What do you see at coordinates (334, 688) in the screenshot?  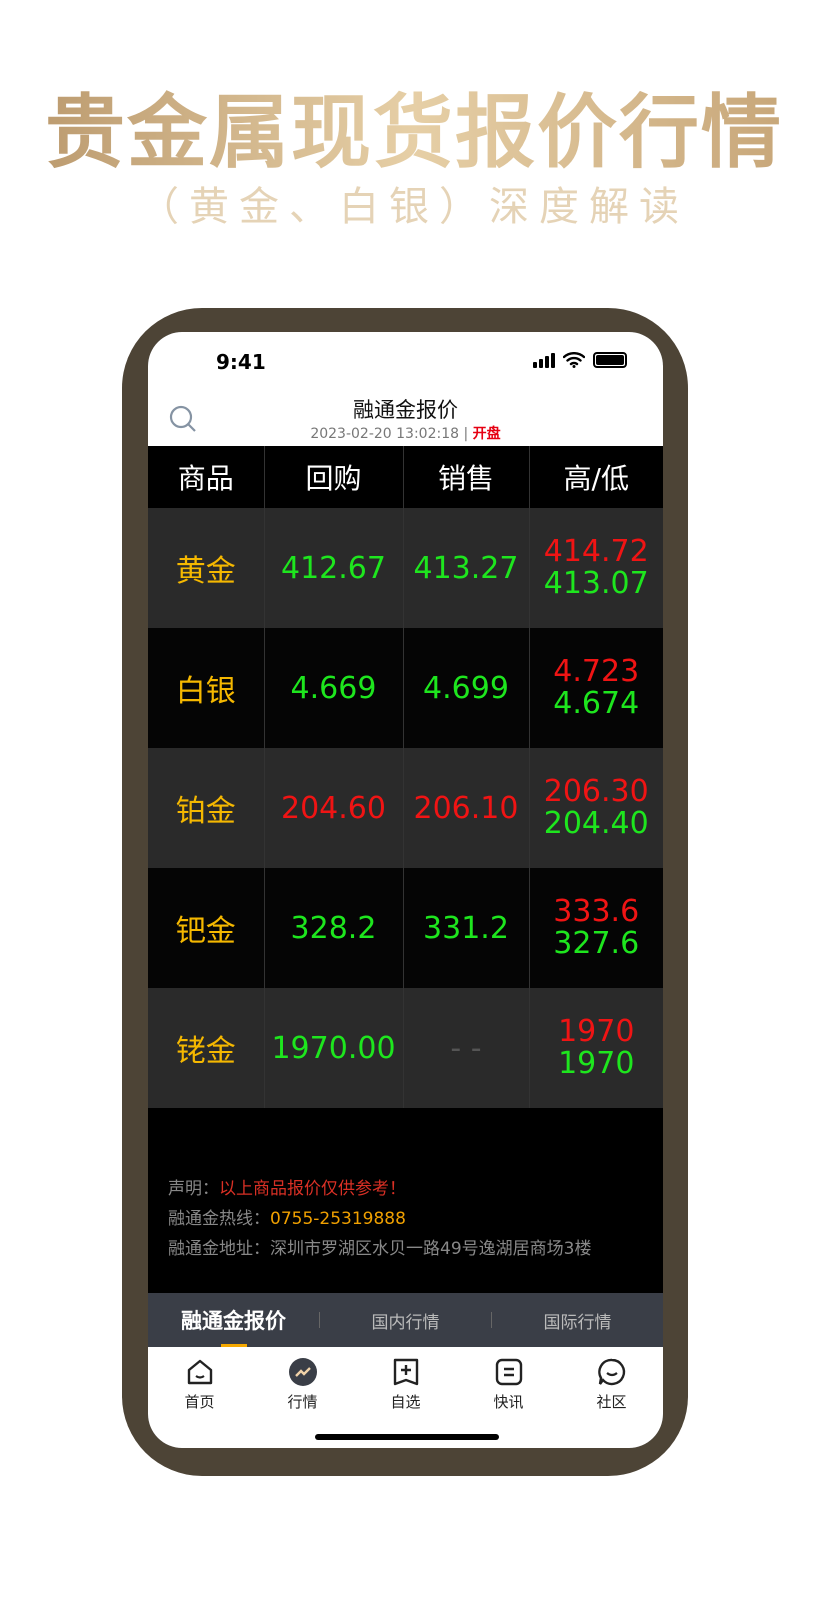 I see `buyback-price: 4.669` at bounding box center [334, 688].